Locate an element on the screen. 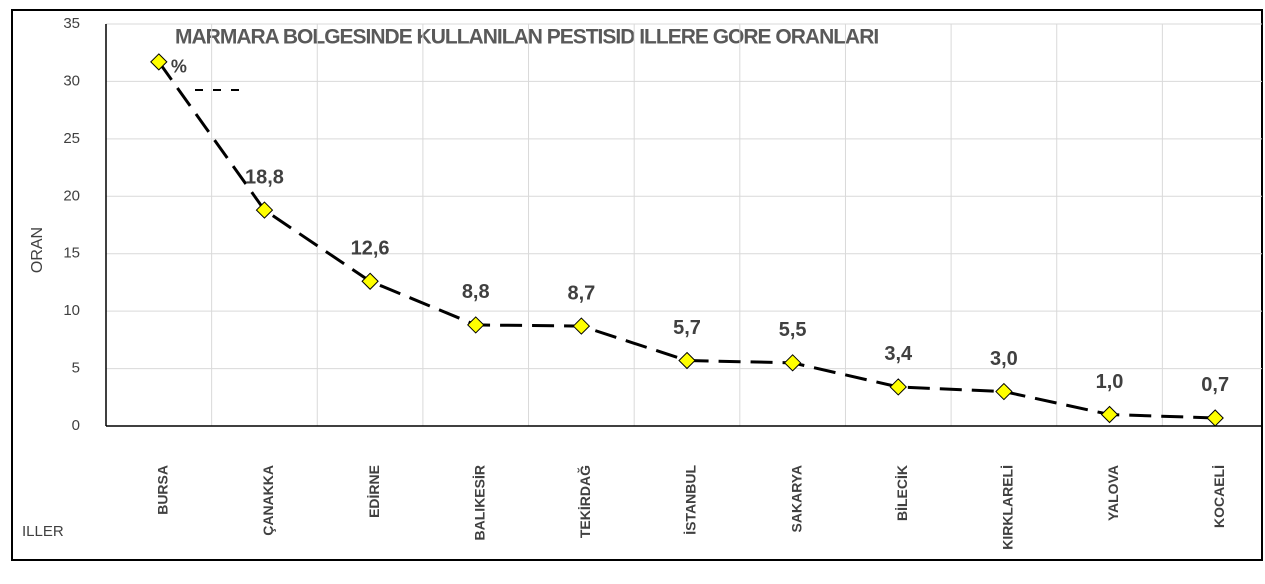 This screenshot has height=584, width=1265. data-label: 3,0 is located at coordinates (1004, 359).